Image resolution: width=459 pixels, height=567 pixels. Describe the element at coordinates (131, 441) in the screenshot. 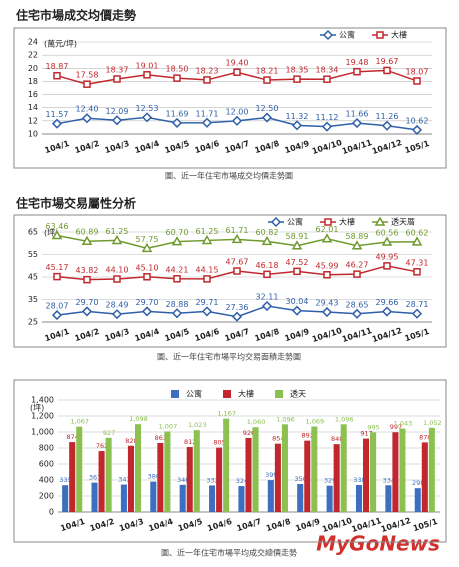

I see `data-label: 828` at that location.